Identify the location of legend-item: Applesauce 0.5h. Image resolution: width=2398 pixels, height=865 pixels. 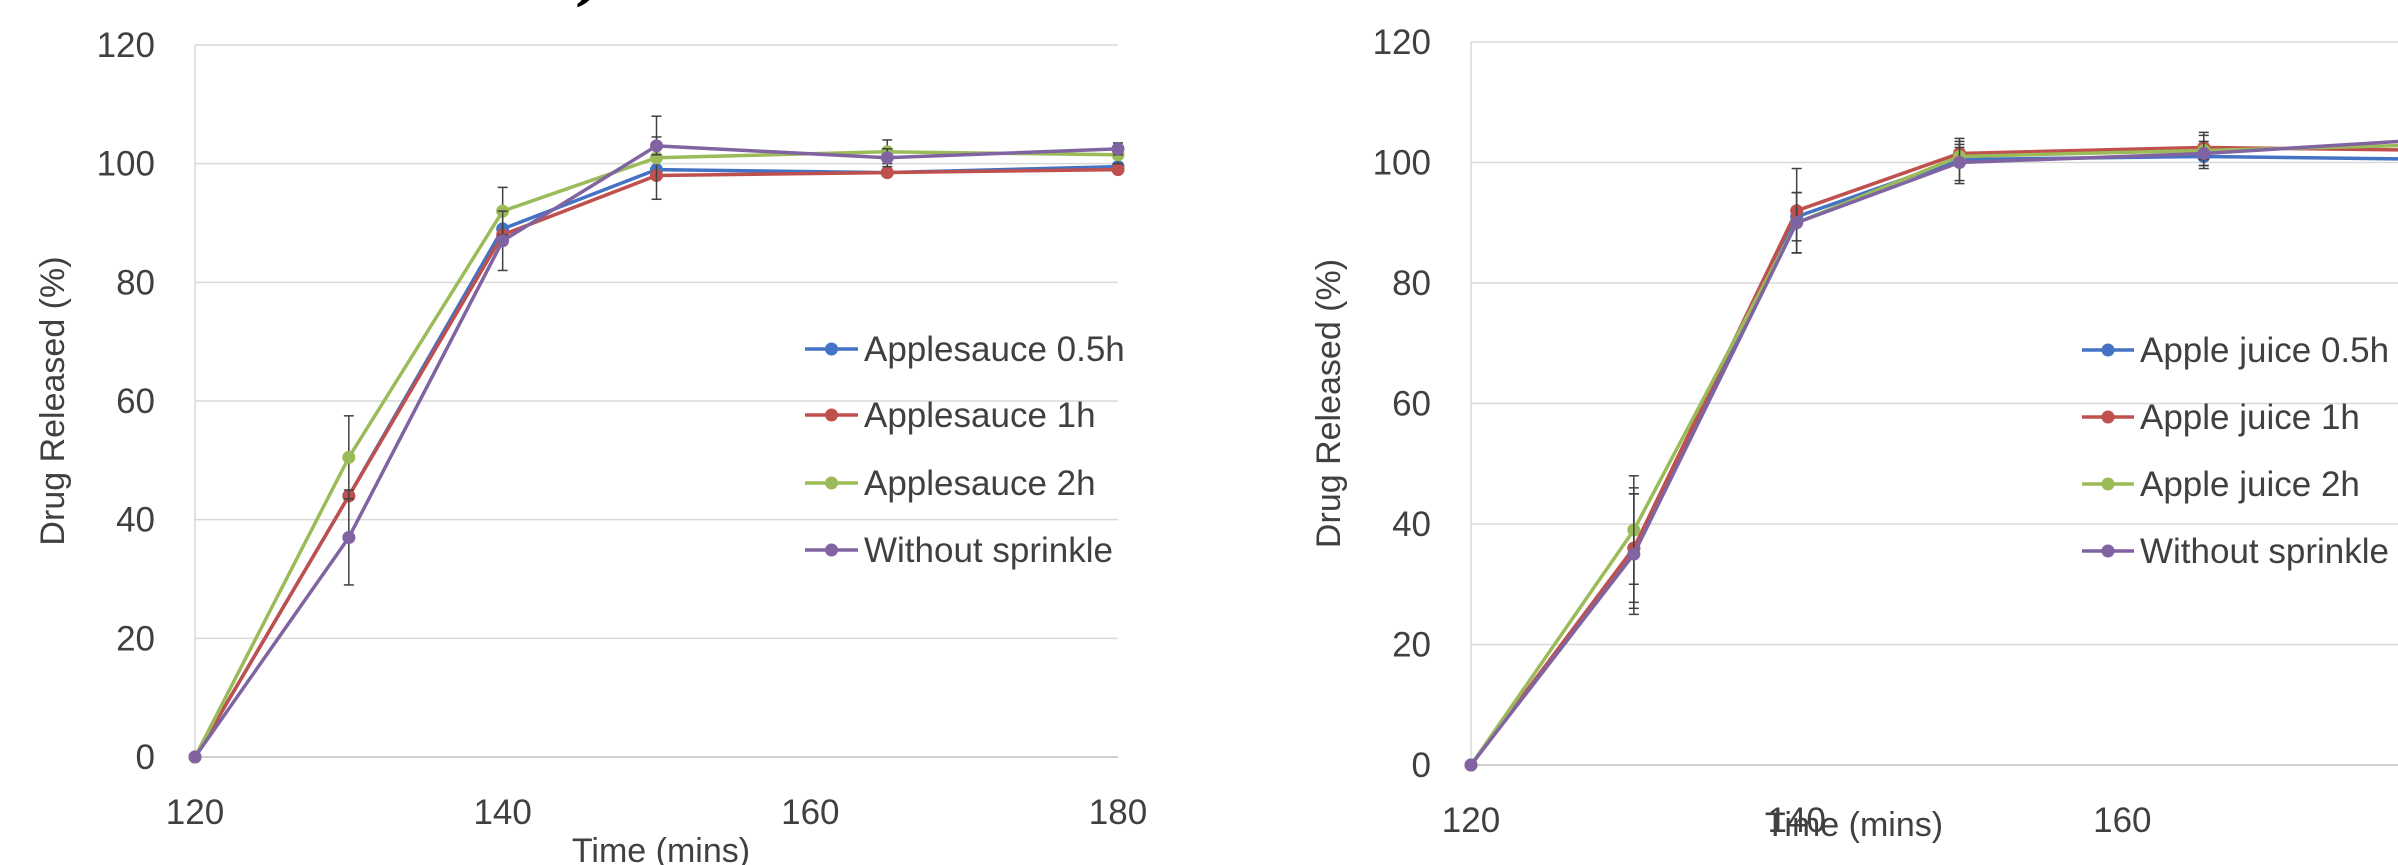
(965, 349).